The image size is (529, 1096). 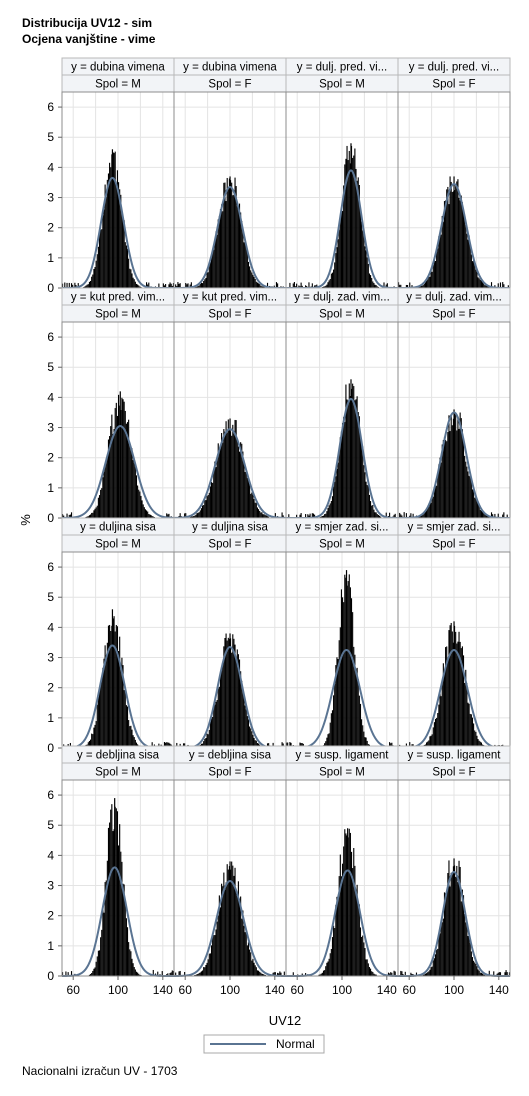 What do you see at coordinates (387, 990) in the screenshot?
I see `x-tick-label: 140` at bounding box center [387, 990].